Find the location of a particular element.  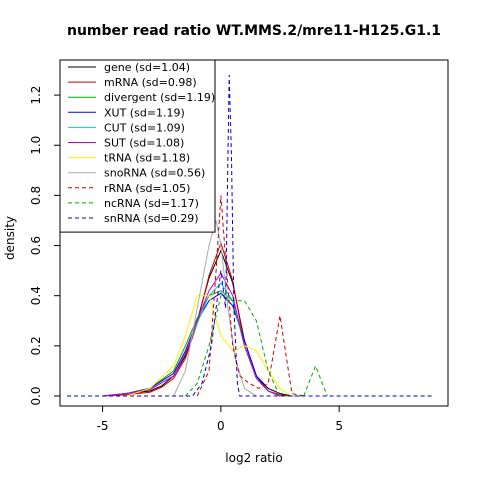

x-tick-label: -5 is located at coordinates (103, 426).